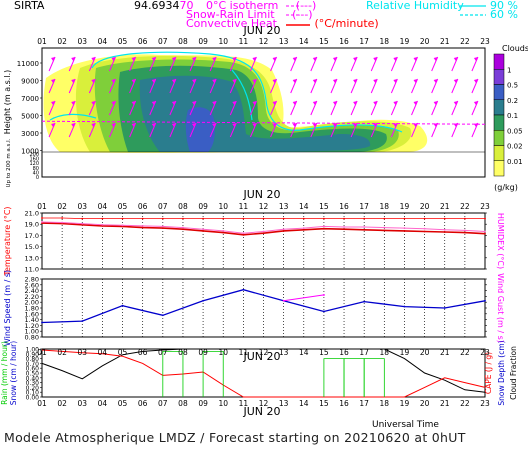 The width and height of the screenshot is (528, 450). I want to click on low-height-tick-80: 80, so click(36, 169).